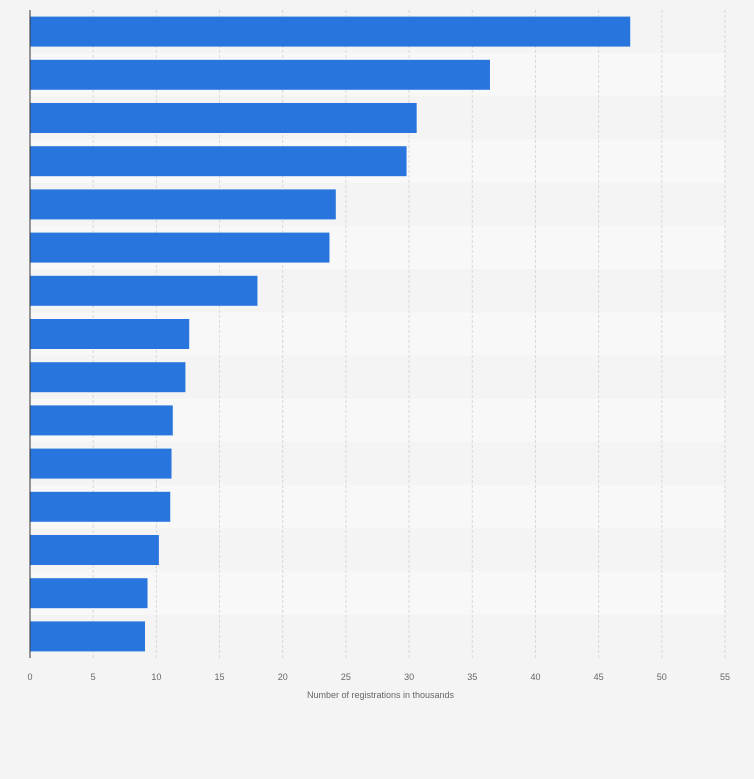  Describe the element at coordinates (725, 677) in the screenshot. I see `x-tick-label: 55` at that location.